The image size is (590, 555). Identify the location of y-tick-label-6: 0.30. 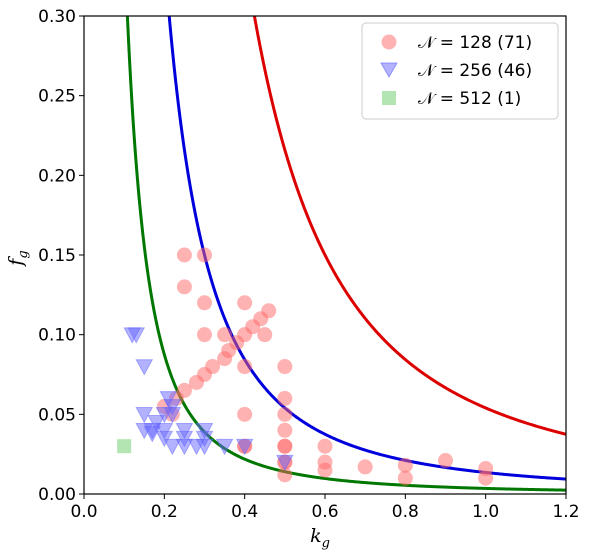
(57, 17).